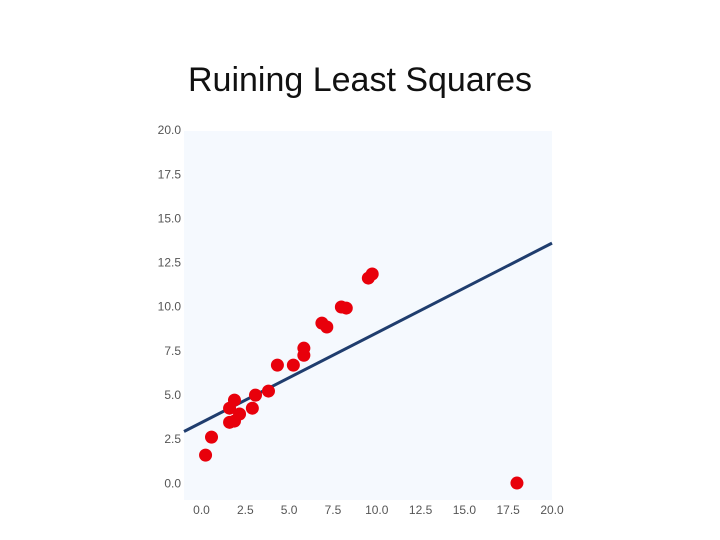  I want to click on y-tick-label: 12.5, so click(170, 263).